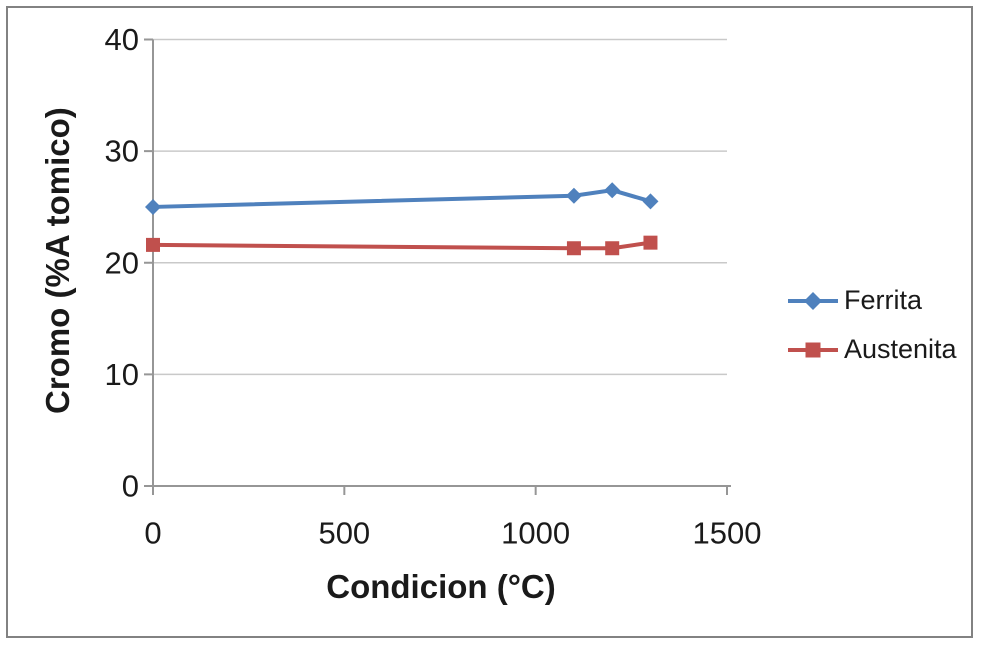 This screenshot has width=988, height=653. What do you see at coordinates (401, 245) in the screenshot?
I see `series-line-austenita` at bounding box center [401, 245].